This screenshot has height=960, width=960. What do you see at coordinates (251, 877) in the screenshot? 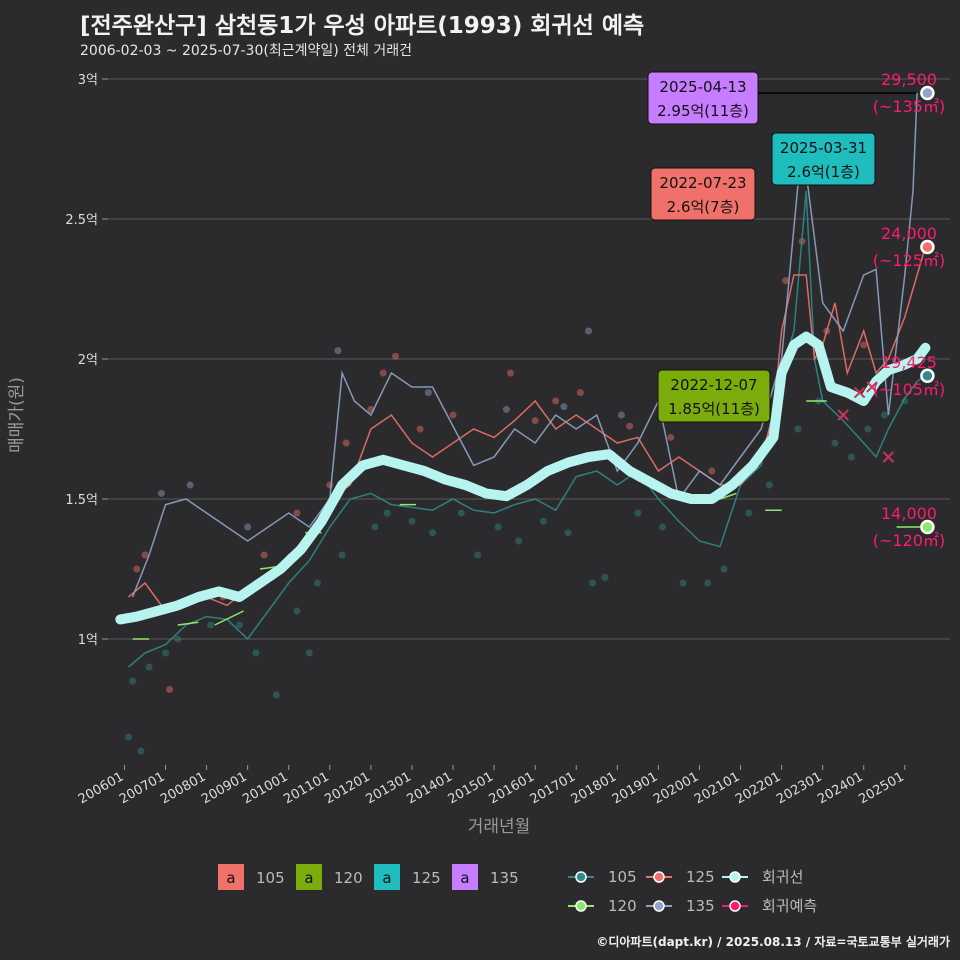
I see `legend-item-label-105: a 105` at bounding box center [251, 877].